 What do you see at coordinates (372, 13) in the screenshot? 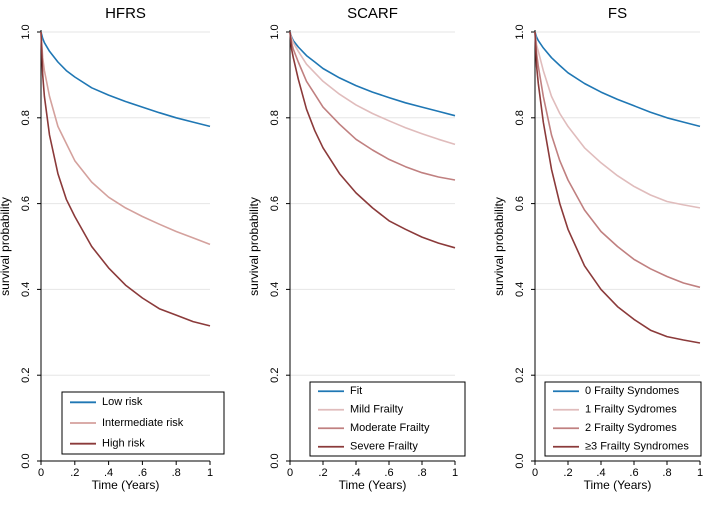
I see `chart-title: SCARF` at bounding box center [372, 13].